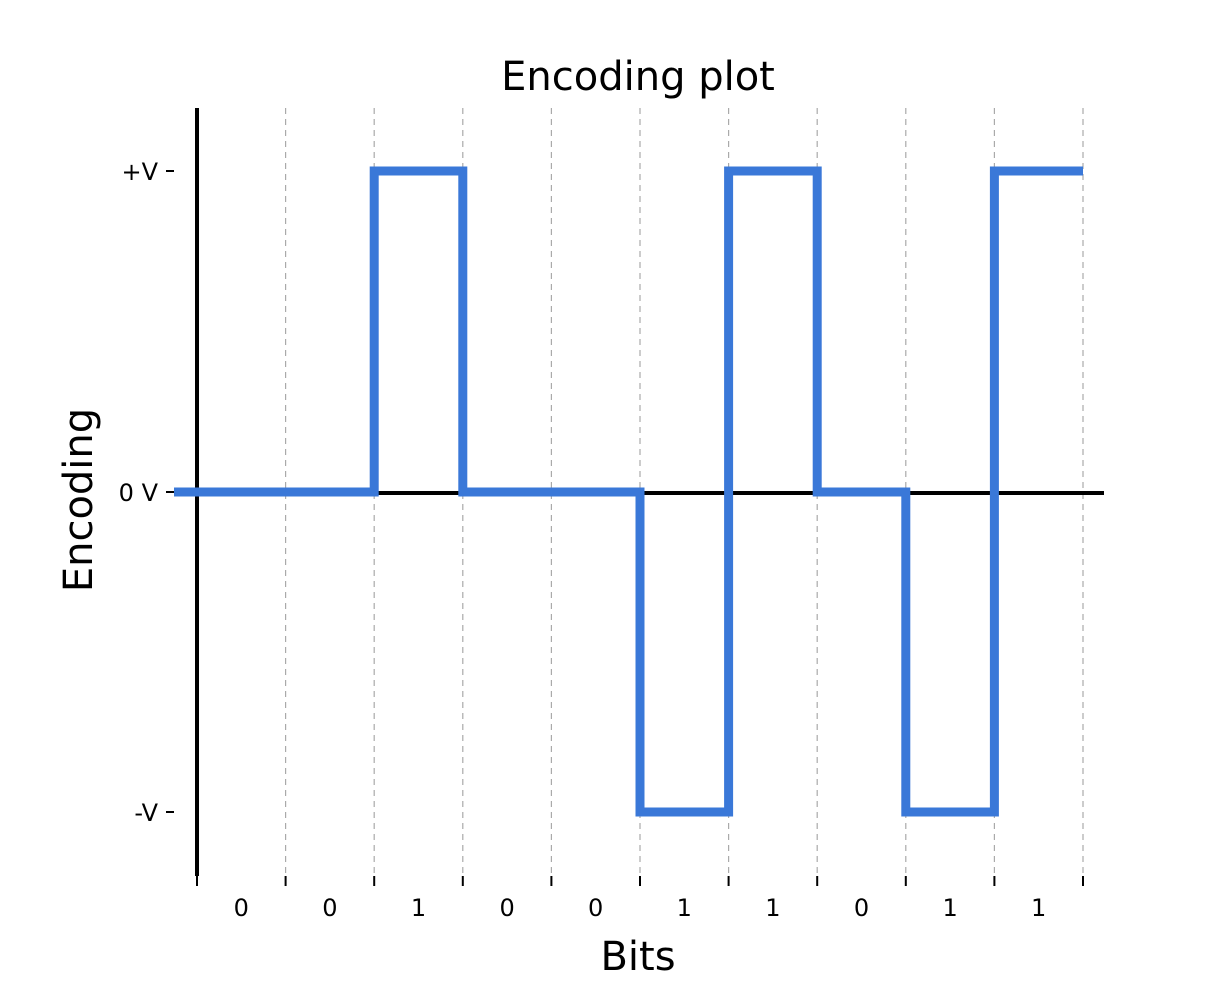 The height and width of the screenshot is (1006, 1206). Describe the element at coordinates (146, 813) in the screenshot. I see `y-tick-label: -V` at that location.